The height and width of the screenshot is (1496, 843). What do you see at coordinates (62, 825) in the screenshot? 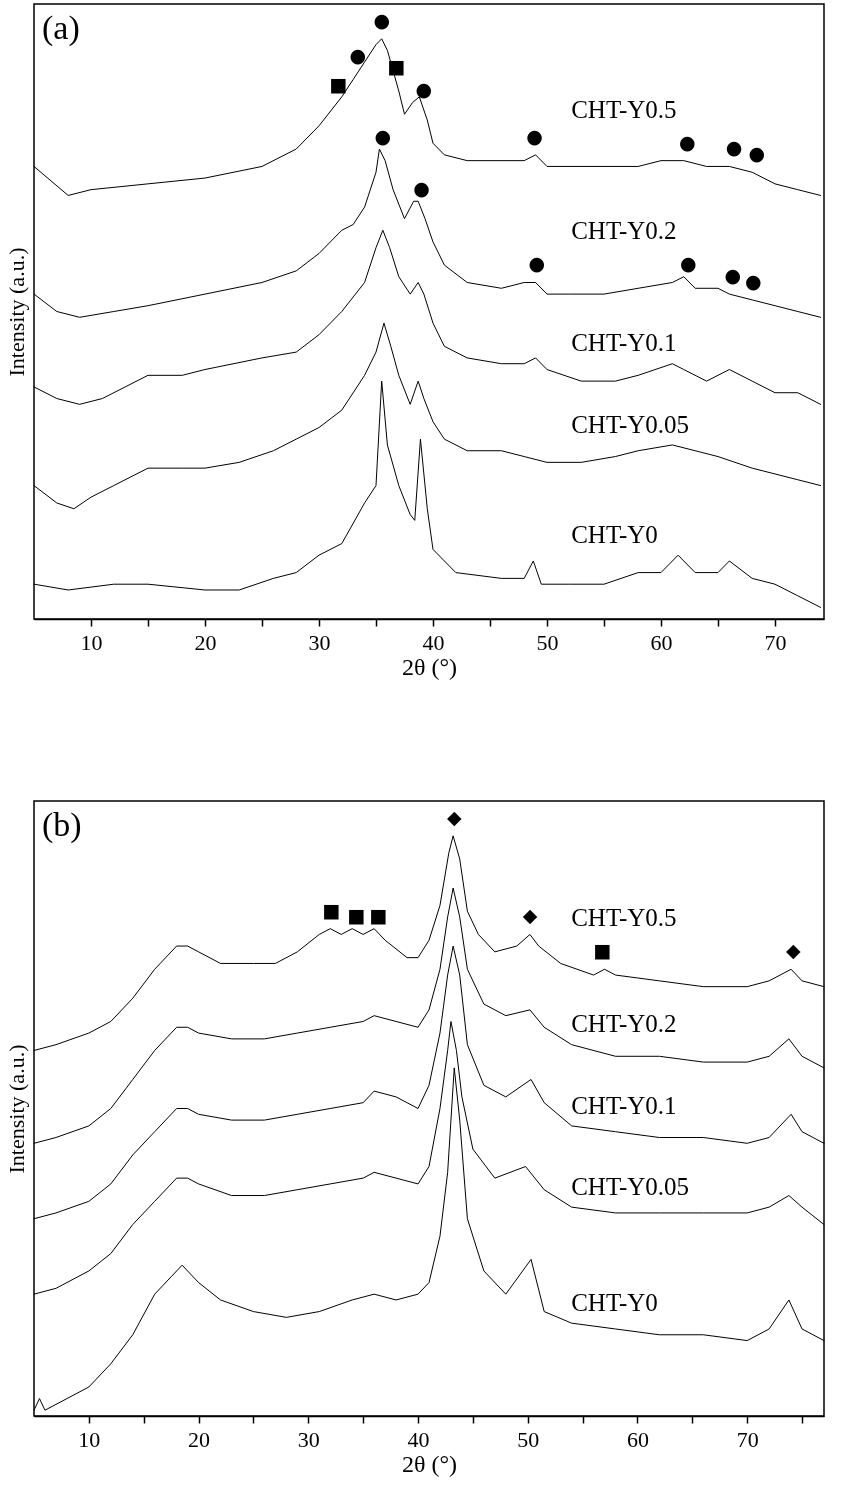
I see `chart-title: (b)` at bounding box center [62, 825].